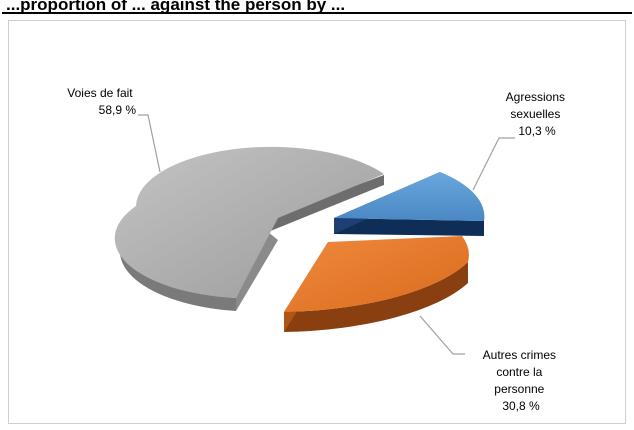 The image size is (634, 430). What do you see at coordinates (493, 164) in the screenshot?
I see `leader-line-agressions` at bounding box center [493, 164].